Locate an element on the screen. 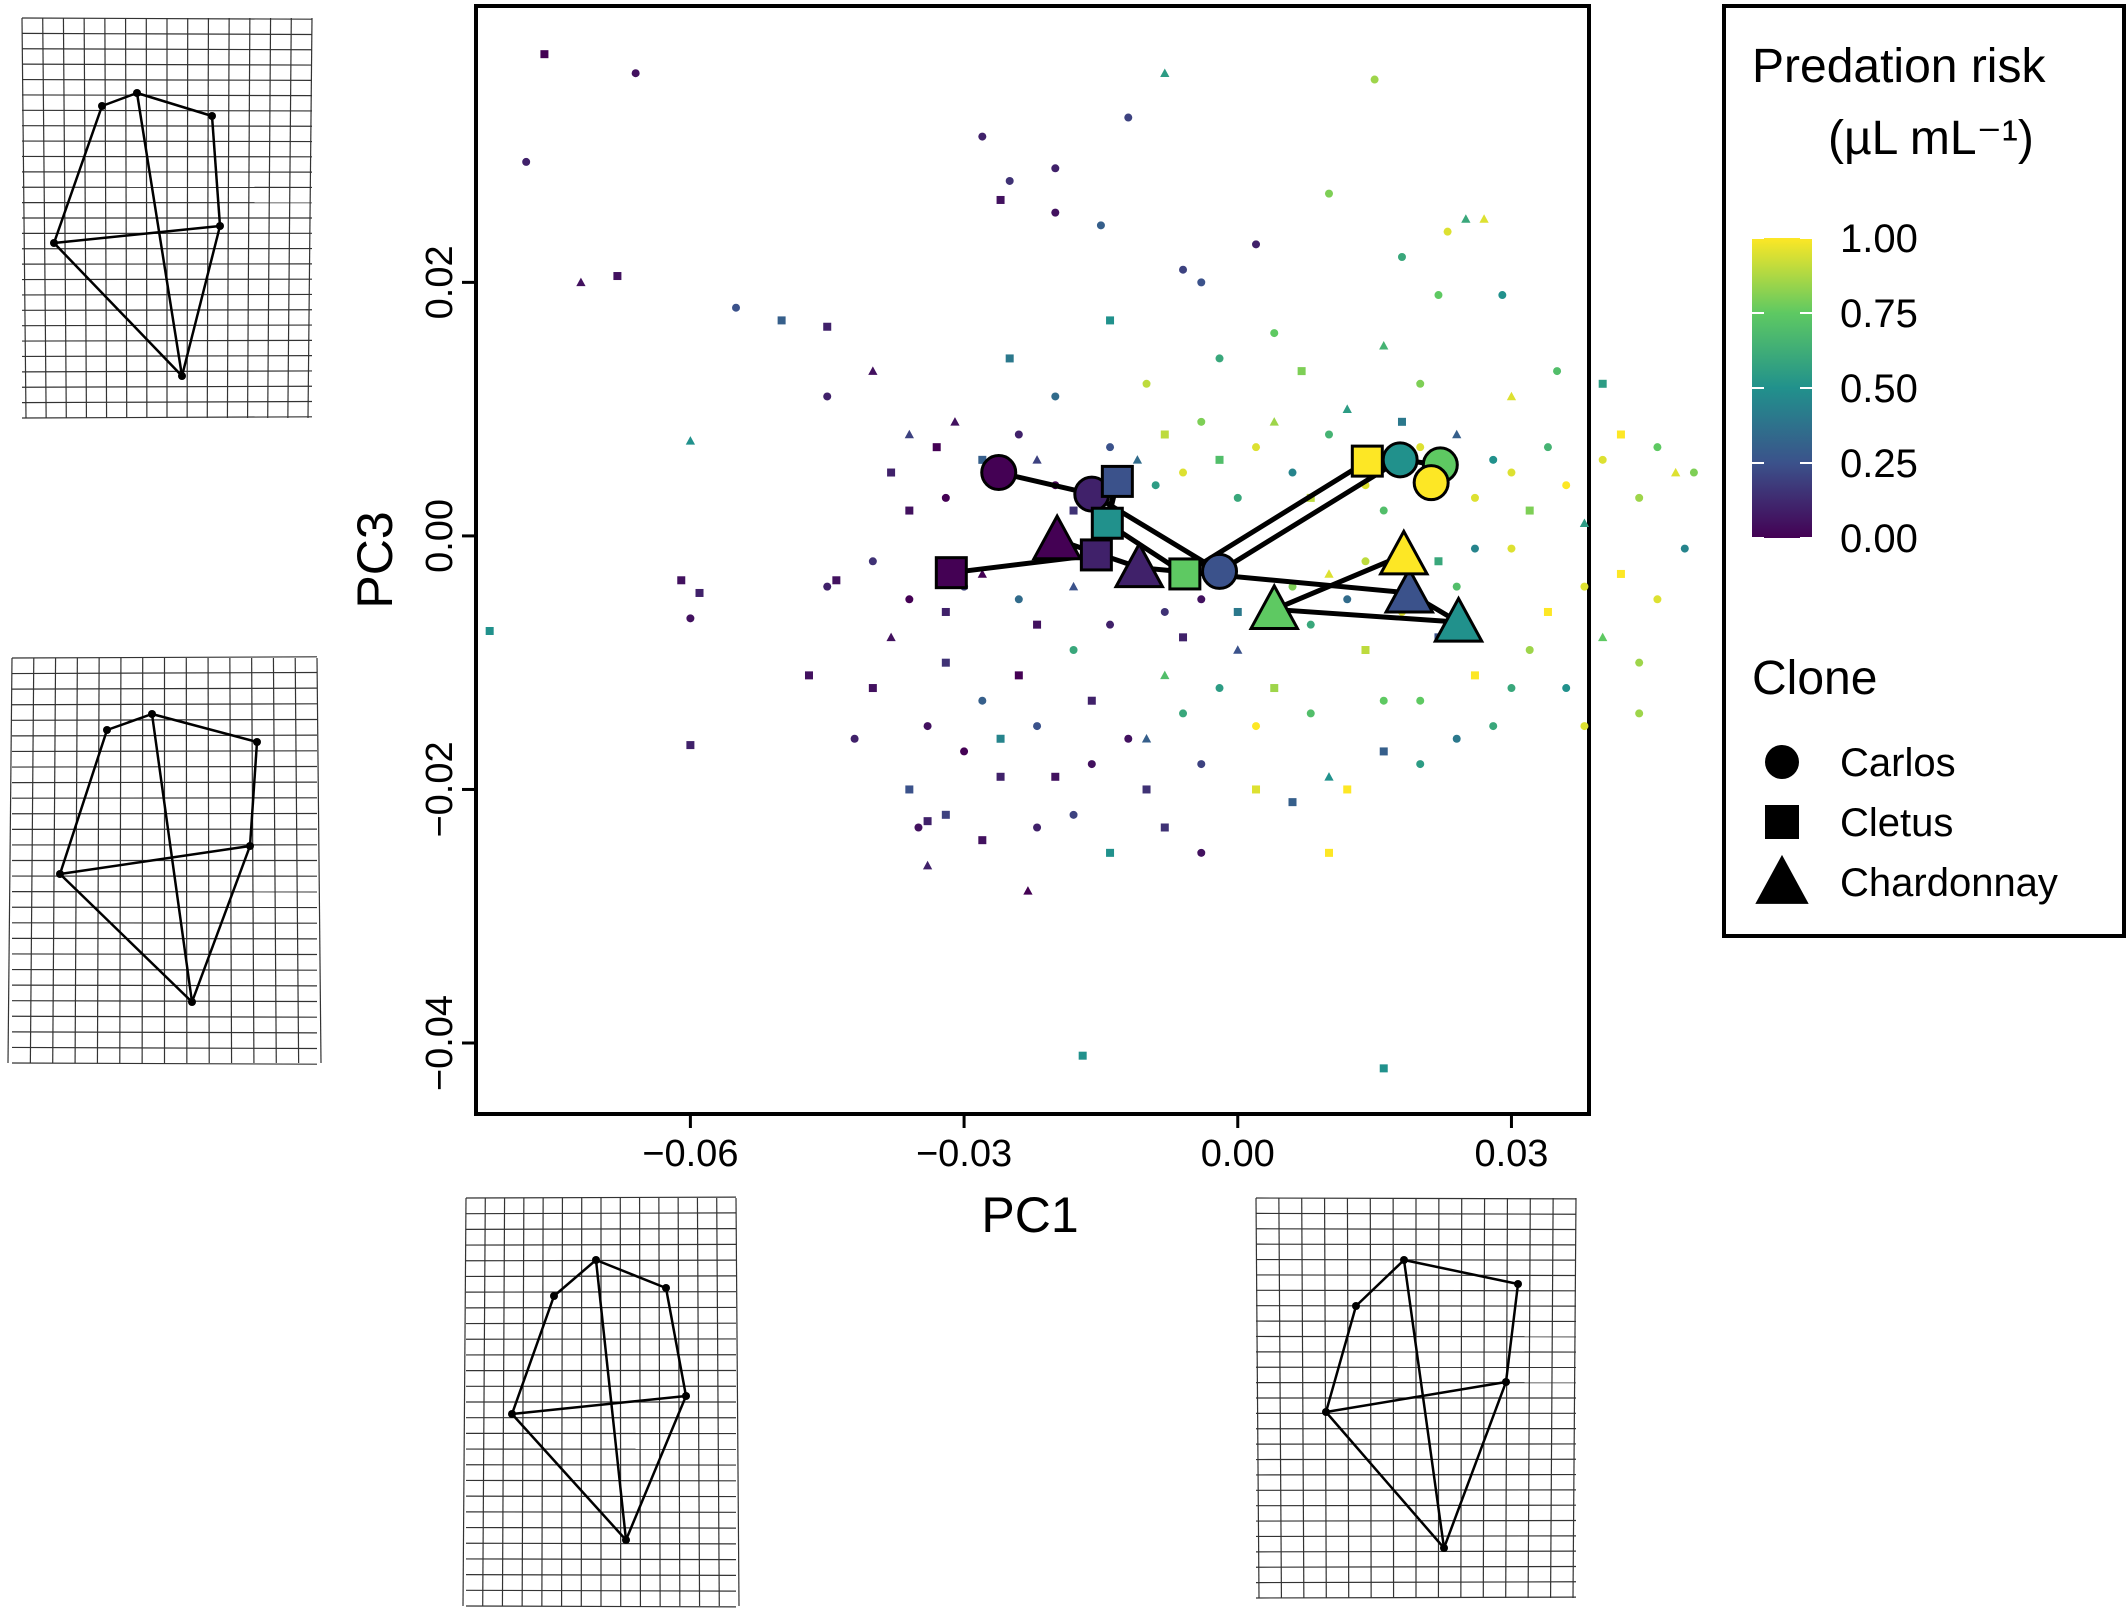  colorbar-tick-label: 1.00 is located at coordinates (1879, 239).